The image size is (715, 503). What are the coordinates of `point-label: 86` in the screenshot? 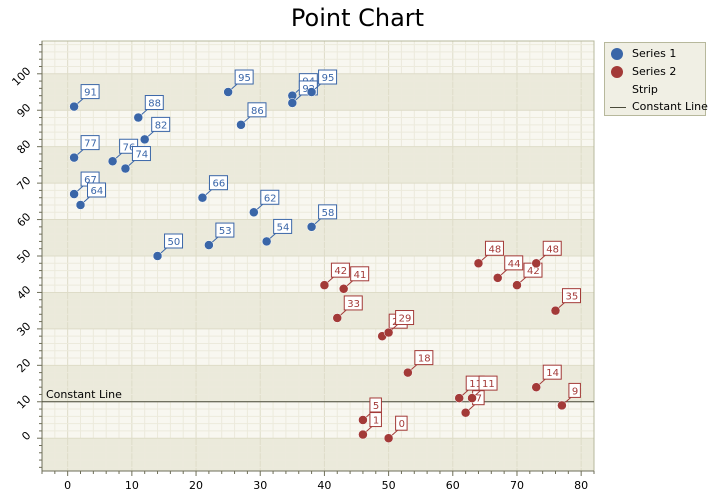 It's located at (257, 111).